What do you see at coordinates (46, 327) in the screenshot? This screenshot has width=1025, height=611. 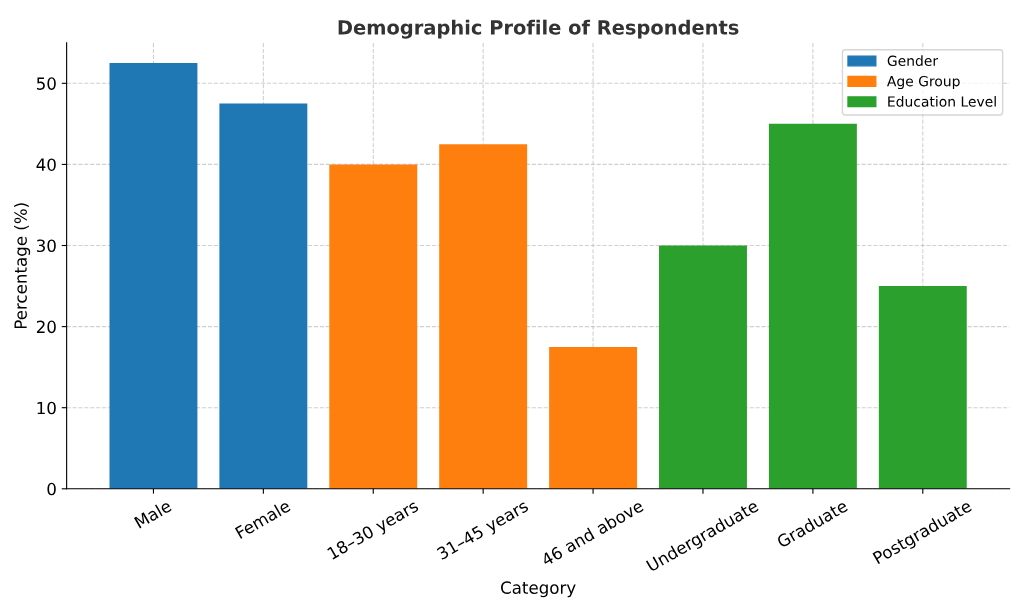 I see `y-tick-label: 20` at bounding box center [46, 327].